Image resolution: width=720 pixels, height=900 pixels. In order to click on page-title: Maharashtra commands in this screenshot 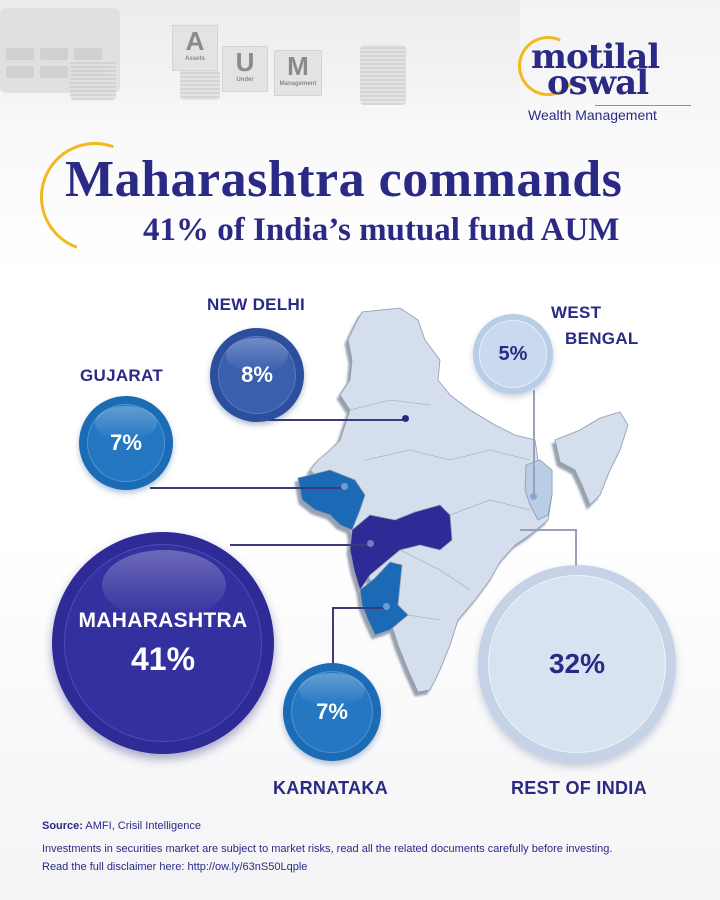, I will do `click(344, 179)`.